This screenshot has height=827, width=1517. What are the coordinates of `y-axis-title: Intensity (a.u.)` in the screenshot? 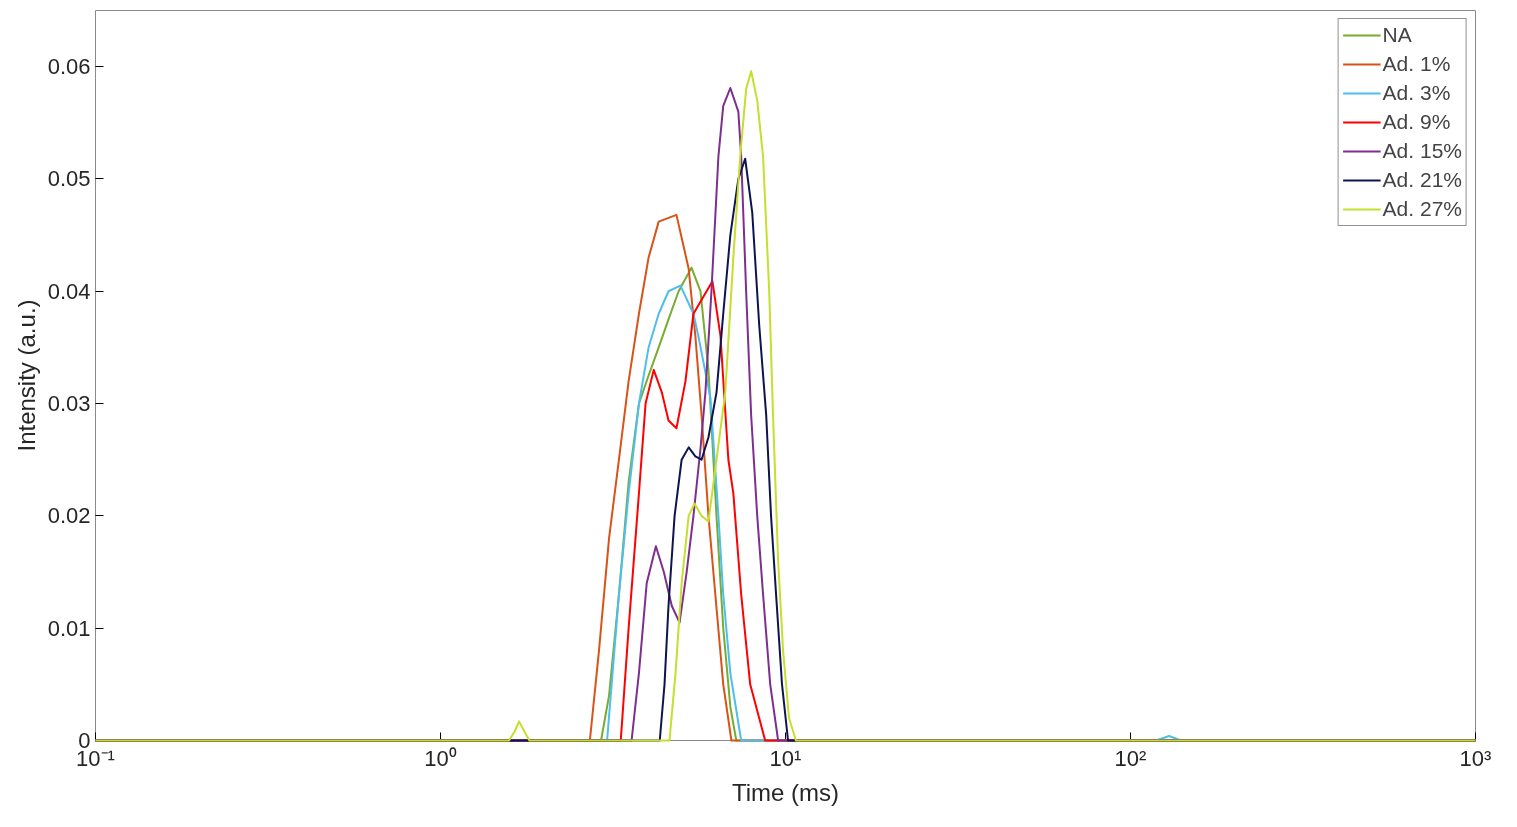 It's located at (26, 375).